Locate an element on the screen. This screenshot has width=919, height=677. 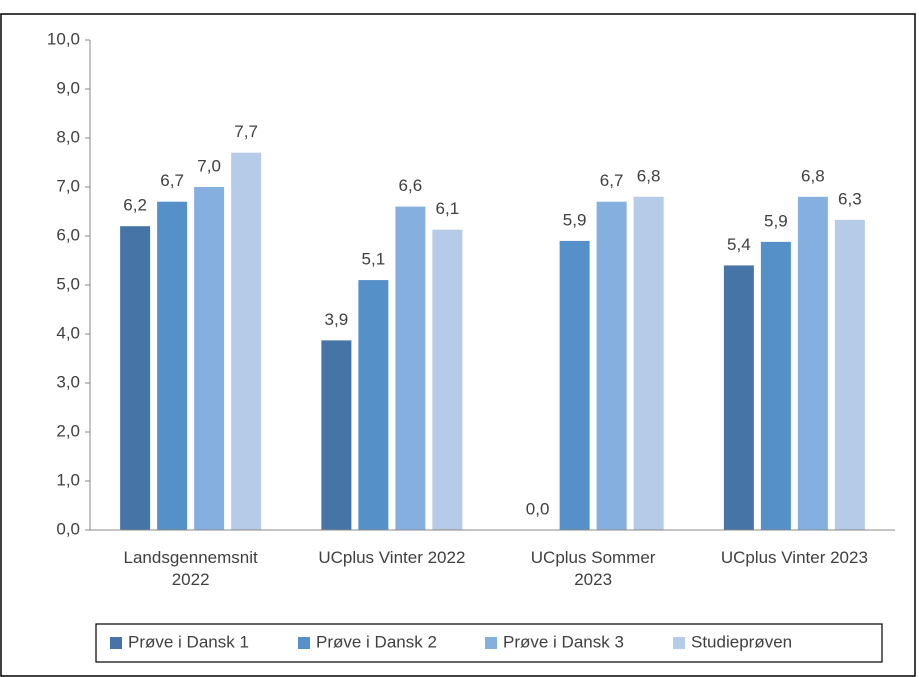
data-label: 7,7 is located at coordinates (246, 131).